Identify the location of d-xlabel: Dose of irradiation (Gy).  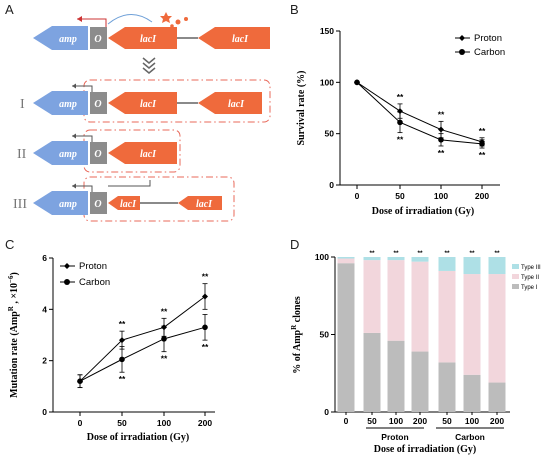
(425, 449).